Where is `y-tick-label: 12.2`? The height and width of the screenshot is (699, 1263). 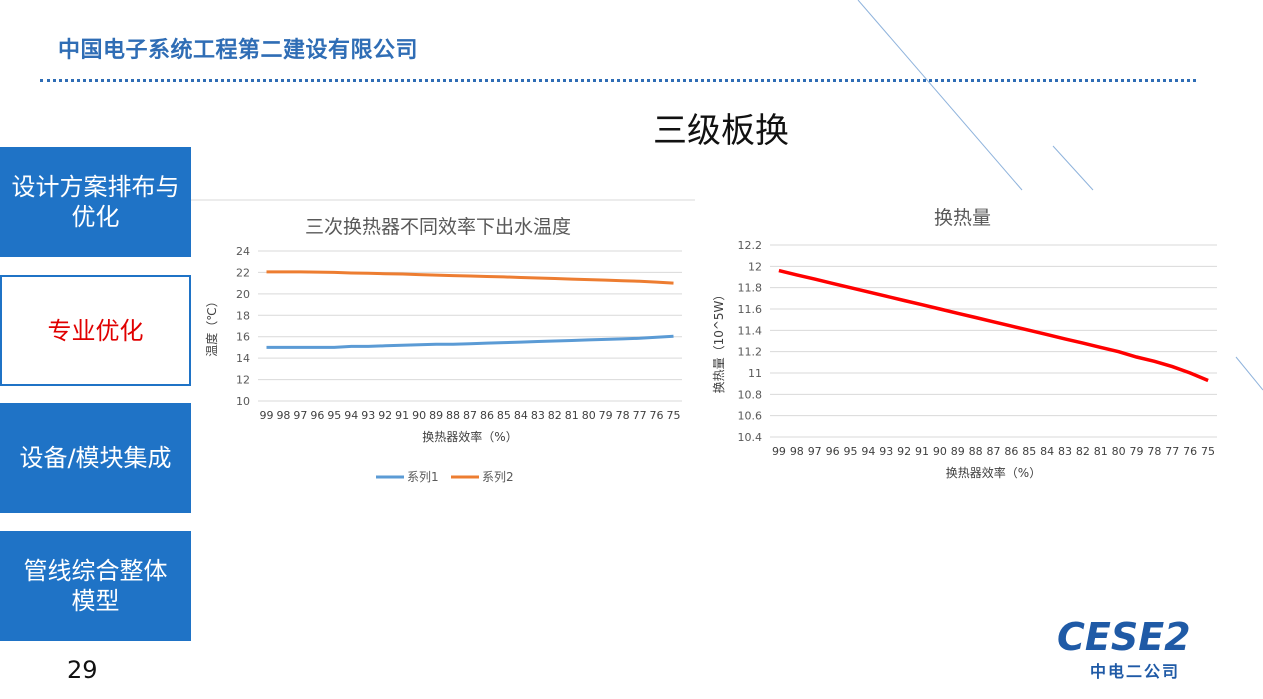
y-tick-label: 12.2 is located at coordinates (750, 245).